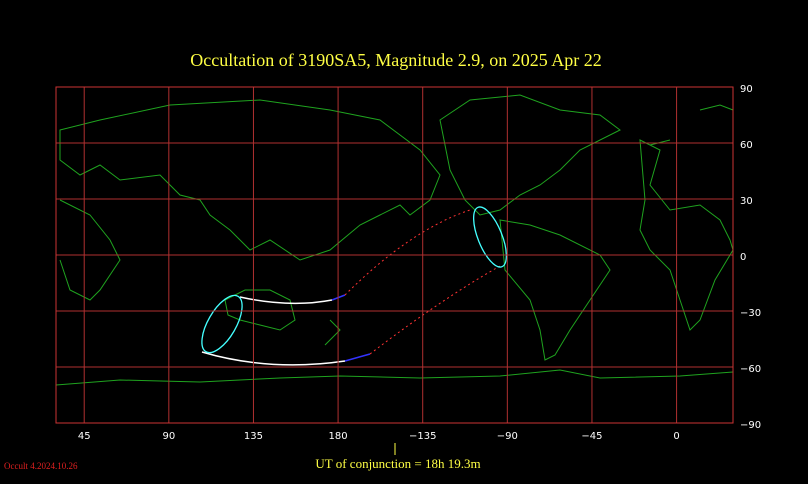 The image size is (808, 484). What do you see at coordinates (507, 436) in the screenshot?
I see `x-tick-label: −90` at bounding box center [507, 436].